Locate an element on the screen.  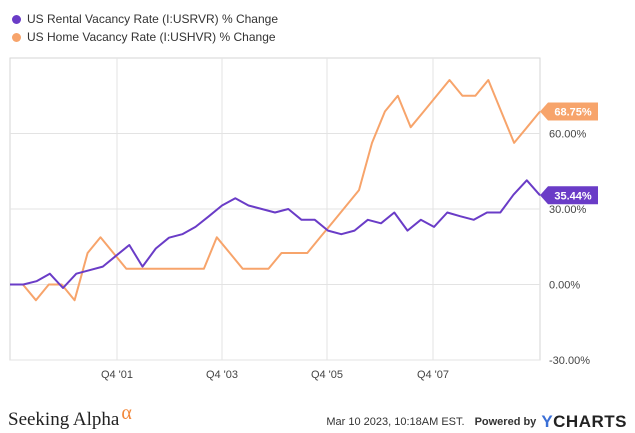
legend-swatch-rental is located at coordinates (16, 19).